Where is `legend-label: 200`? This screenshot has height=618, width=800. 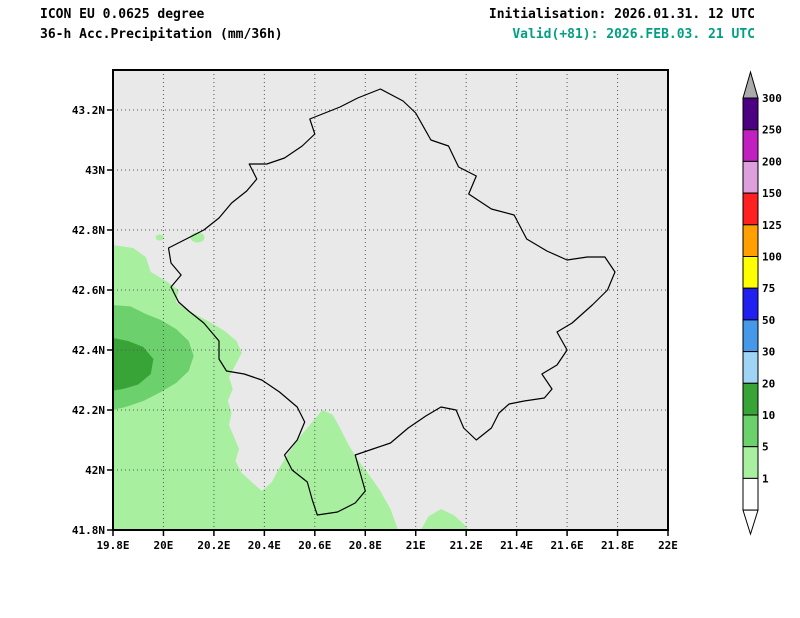
legend-label: 200 is located at coordinates (772, 161).